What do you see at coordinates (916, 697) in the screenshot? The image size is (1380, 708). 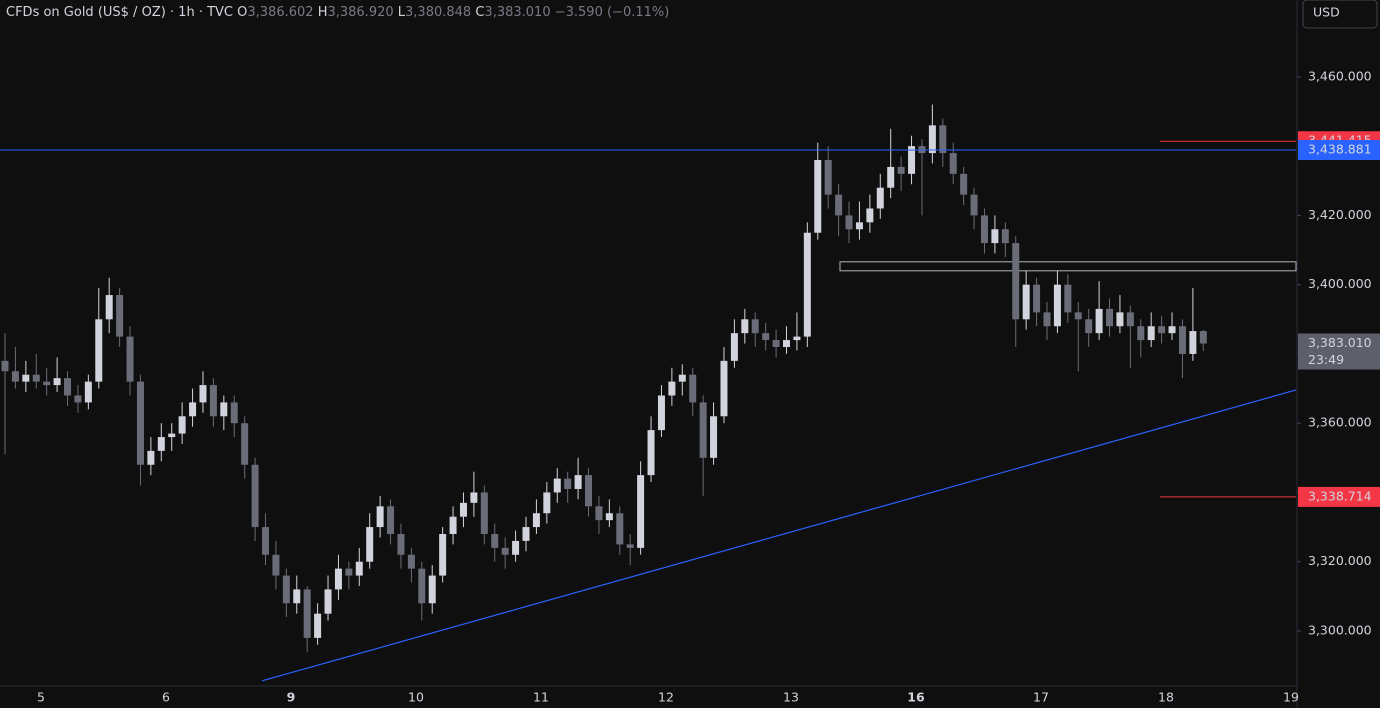 I see `x-tick-label: 16` at bounding box center [916, 697].